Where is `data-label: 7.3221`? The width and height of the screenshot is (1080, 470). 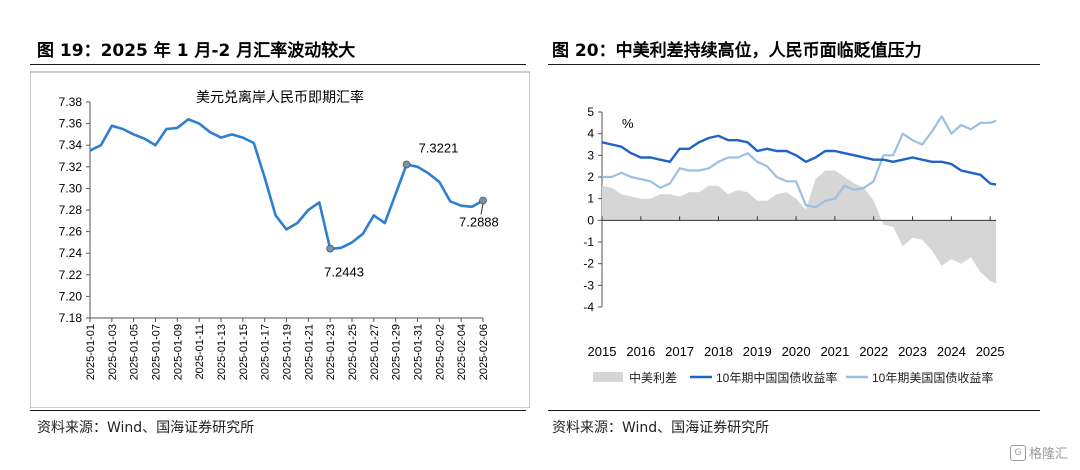 data-label: 7.3221 is located at coordinates (439, 148).